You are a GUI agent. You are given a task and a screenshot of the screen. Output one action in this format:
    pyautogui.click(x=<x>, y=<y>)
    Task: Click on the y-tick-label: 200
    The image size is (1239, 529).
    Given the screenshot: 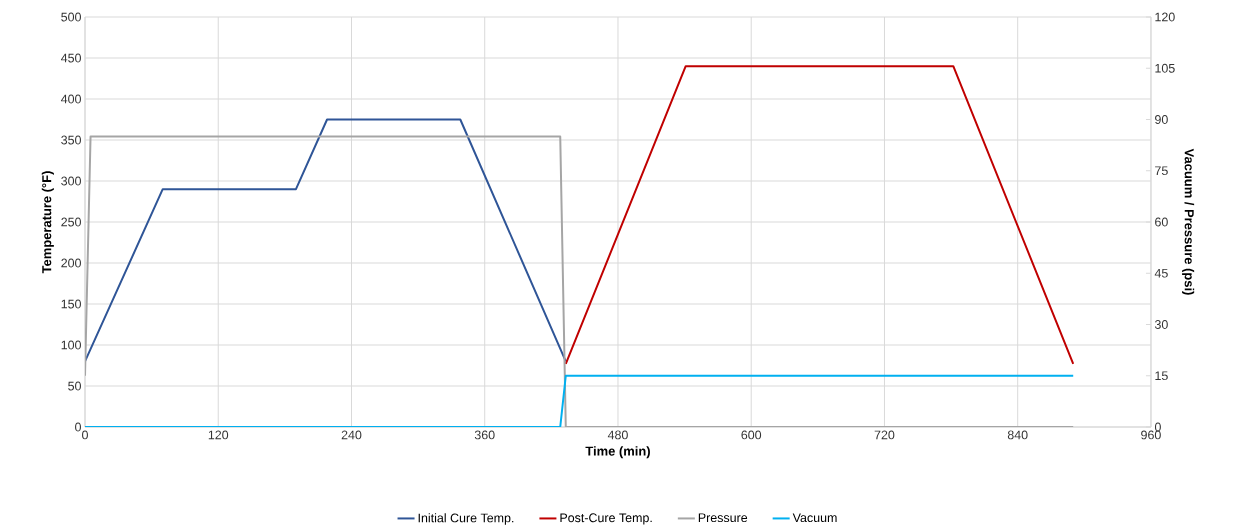 What is the action you would take?
    pyautogui.click(x=71, y=263)
    